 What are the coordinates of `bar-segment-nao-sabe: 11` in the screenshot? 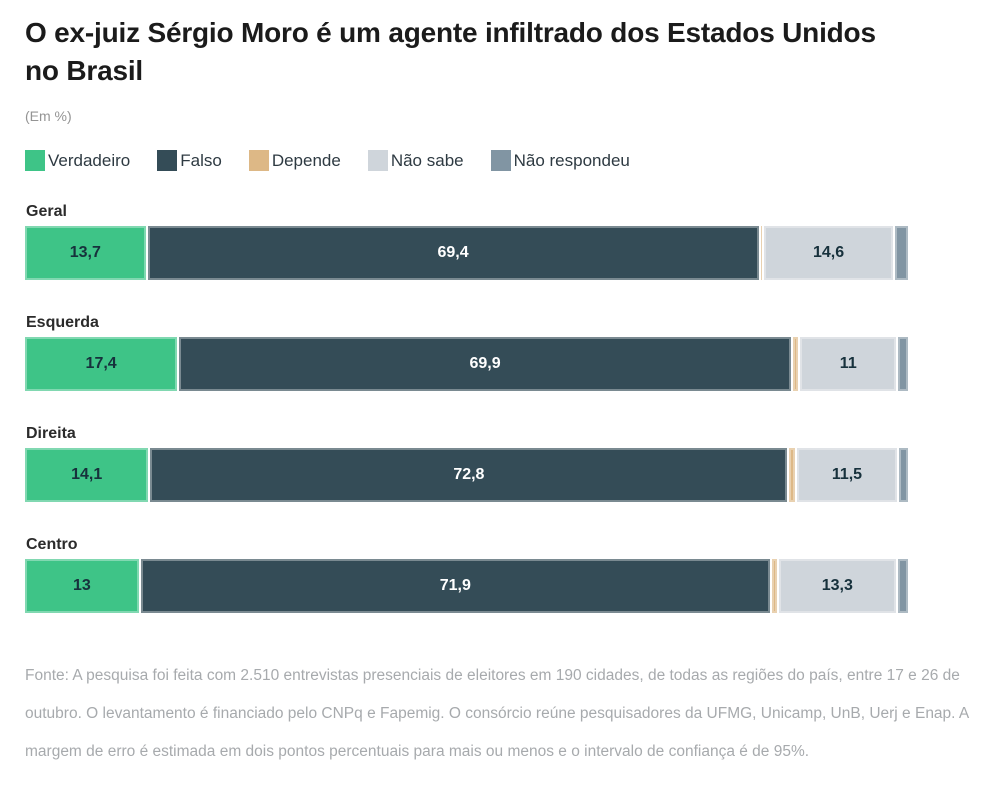 It's located at (848, 364).